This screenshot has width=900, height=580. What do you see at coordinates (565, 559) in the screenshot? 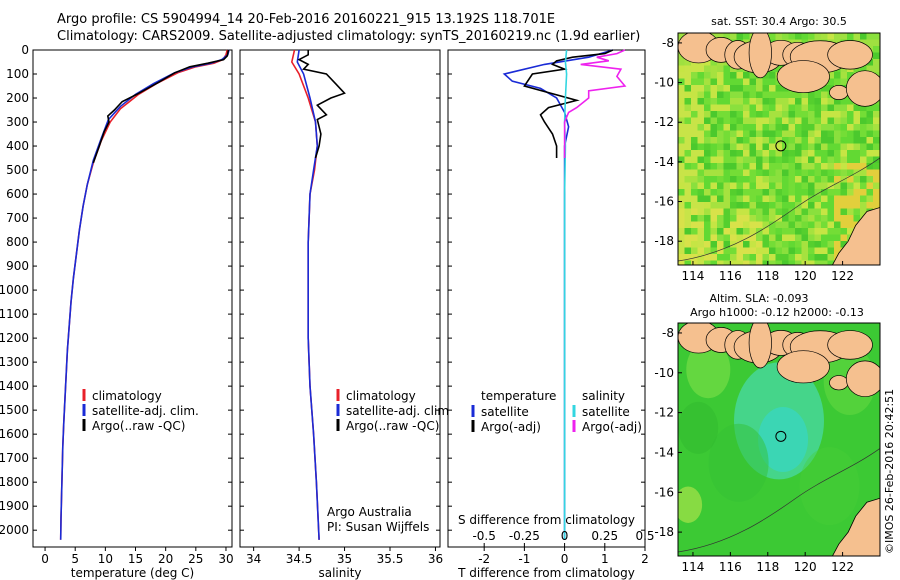
I see `difference-xtick-label: 0` at bounding box center [565, 559].